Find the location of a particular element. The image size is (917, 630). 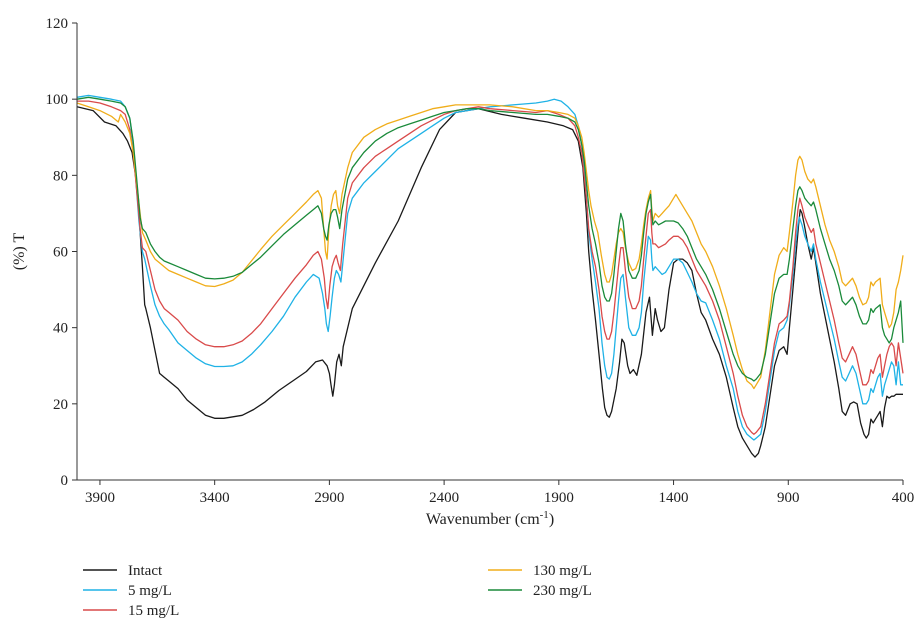

legend-label: 15 mg/L is located at coordinates (153, 611).